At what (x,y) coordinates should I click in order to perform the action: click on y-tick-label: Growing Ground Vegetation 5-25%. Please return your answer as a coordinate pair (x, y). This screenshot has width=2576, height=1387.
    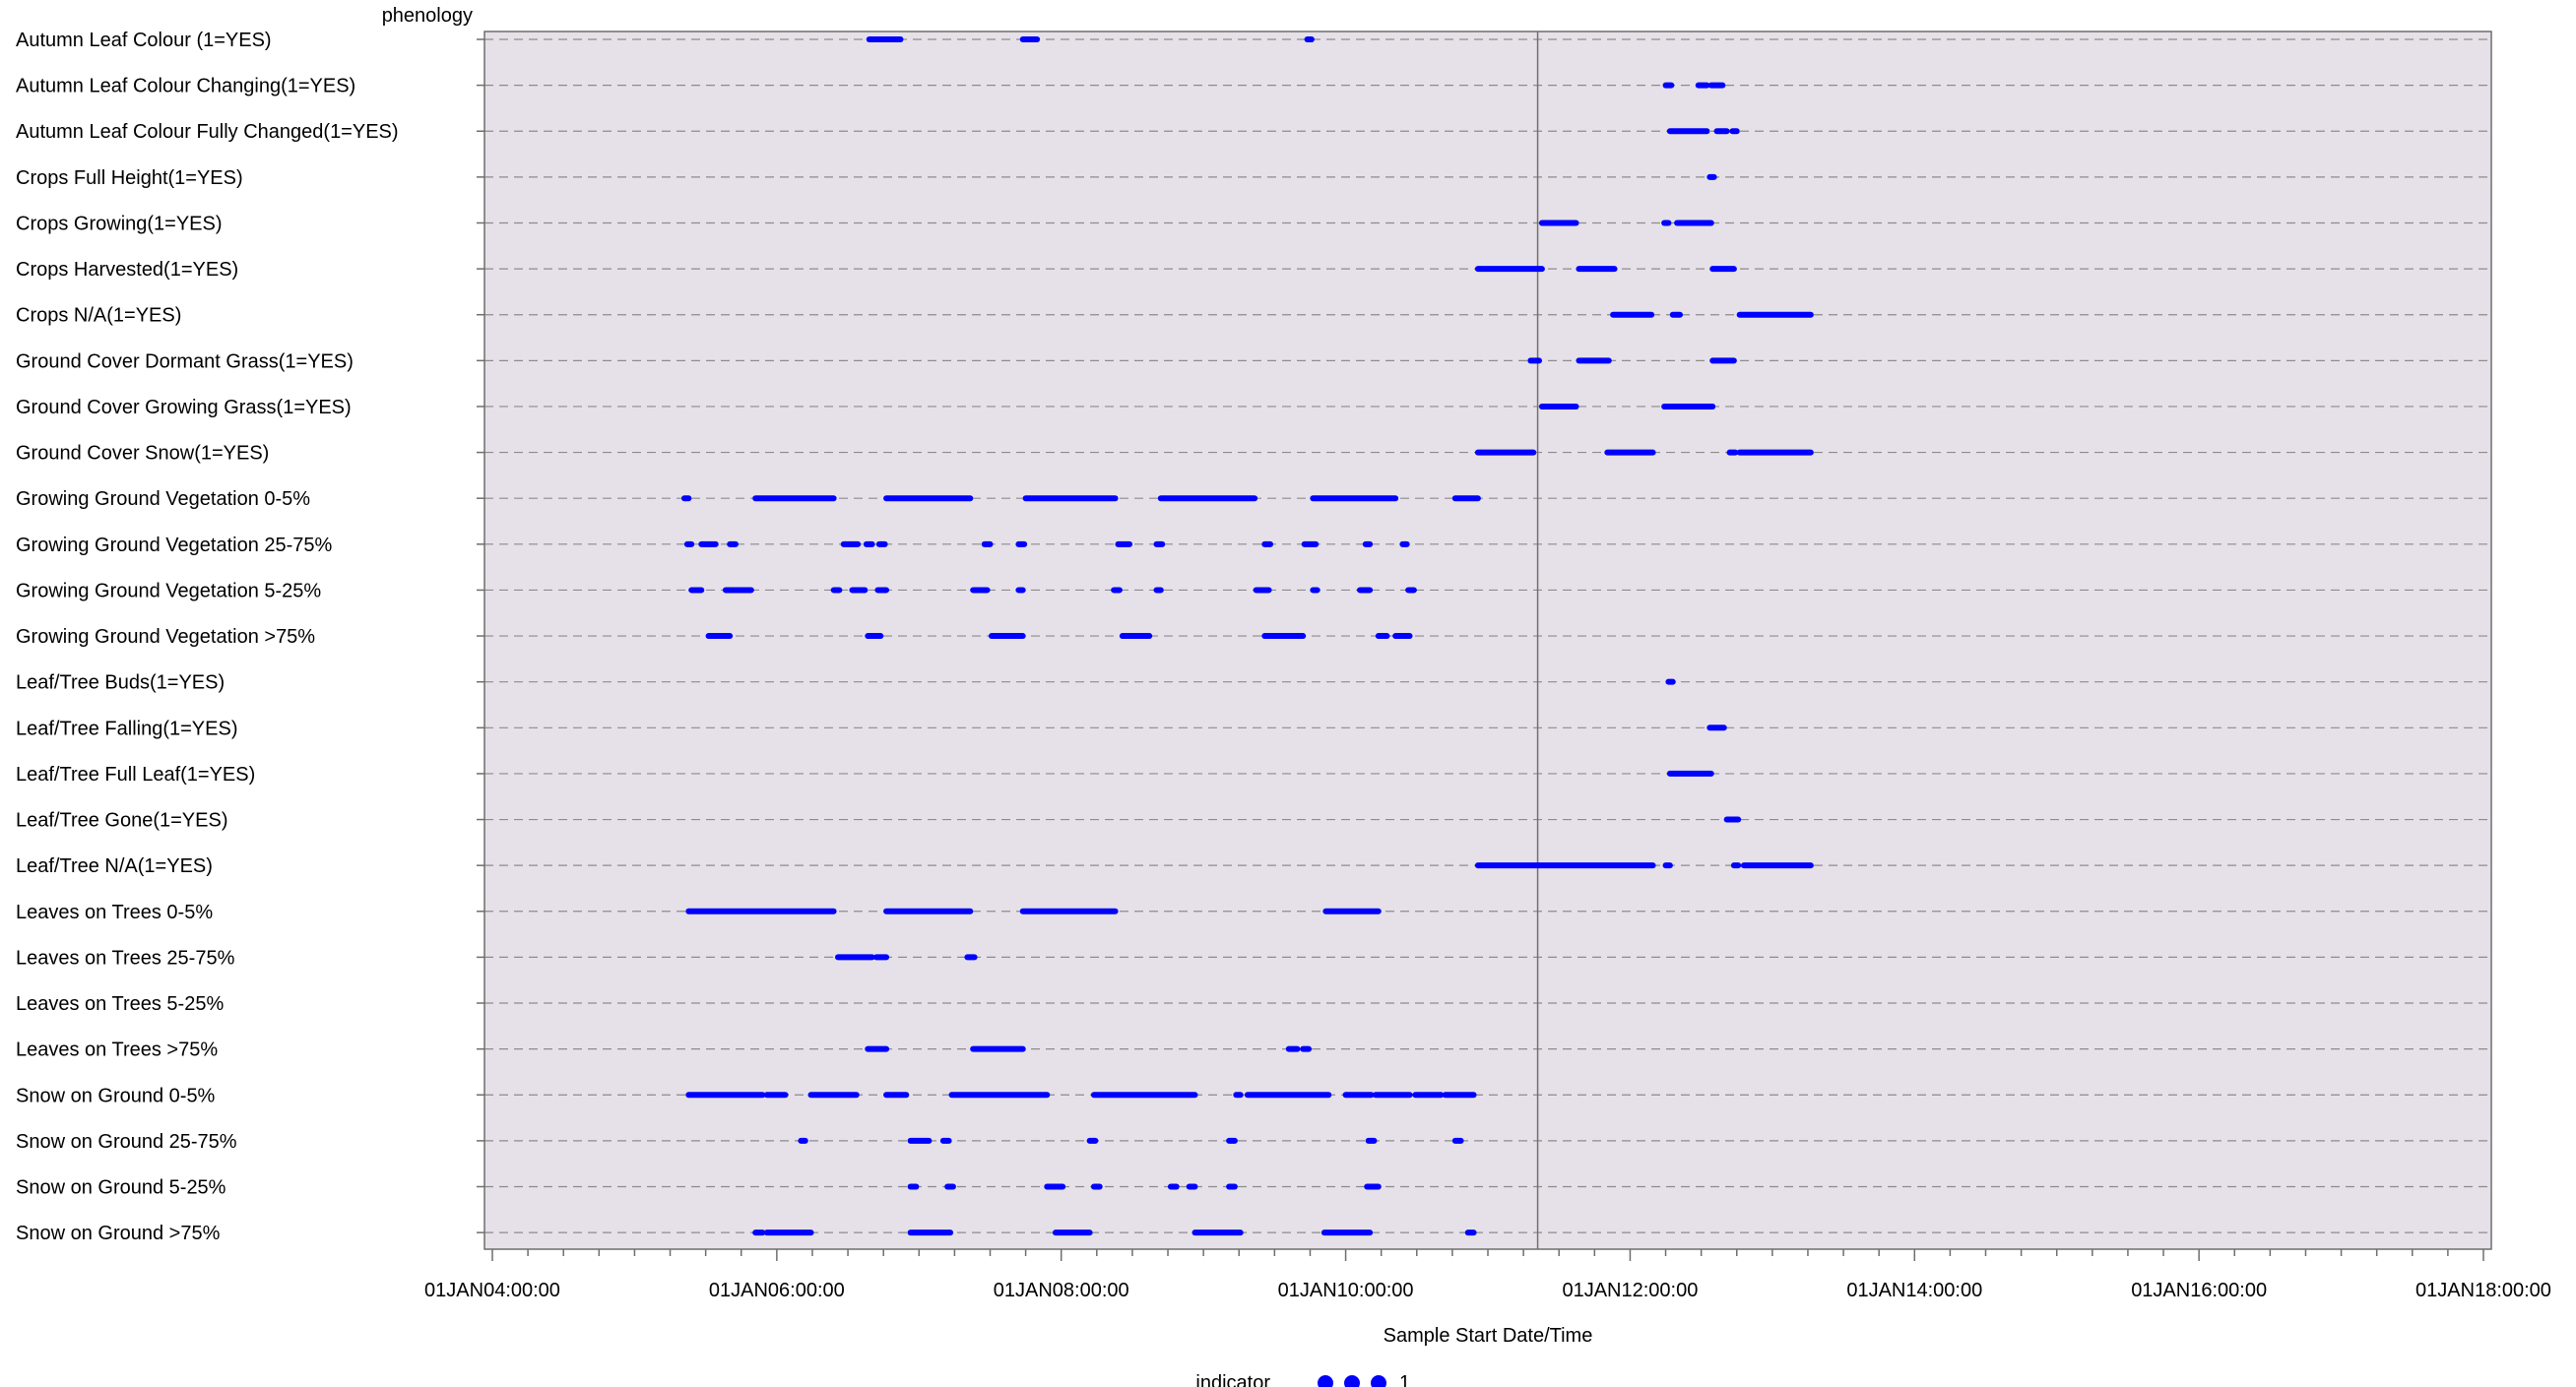
    Looking at the image, I should click on (168, 590).